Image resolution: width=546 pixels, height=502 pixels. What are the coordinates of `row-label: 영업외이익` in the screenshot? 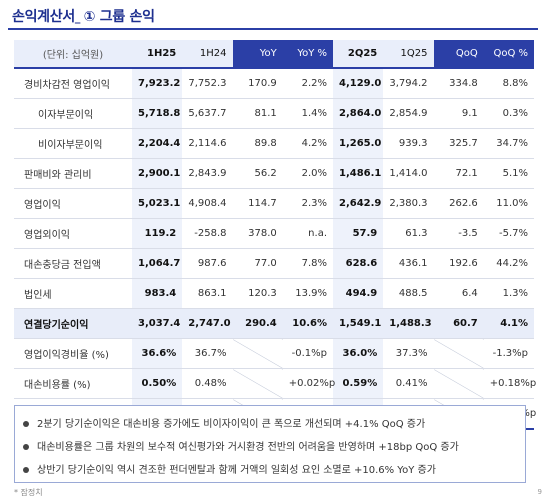 It's located at (73, 233).